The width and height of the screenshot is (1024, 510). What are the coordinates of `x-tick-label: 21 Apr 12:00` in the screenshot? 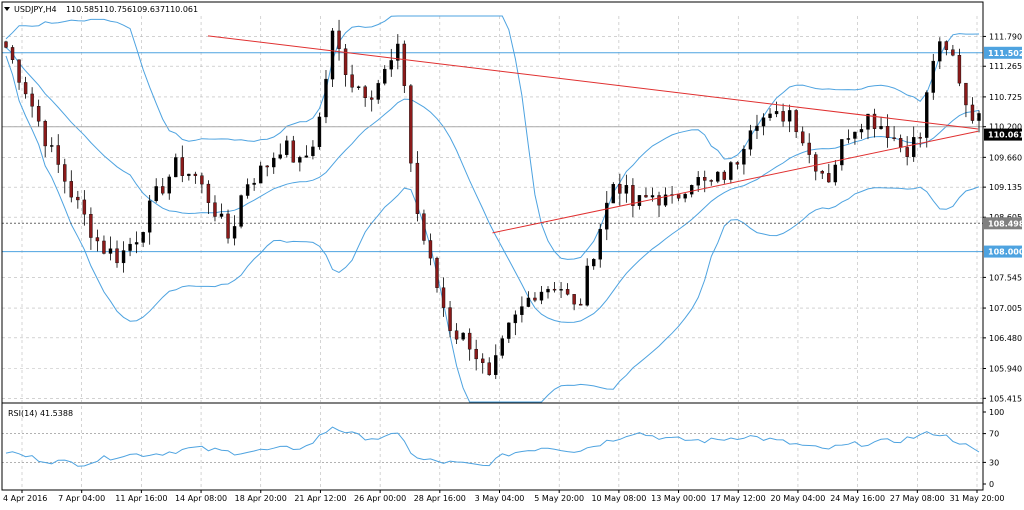 It's located at (320, 498).